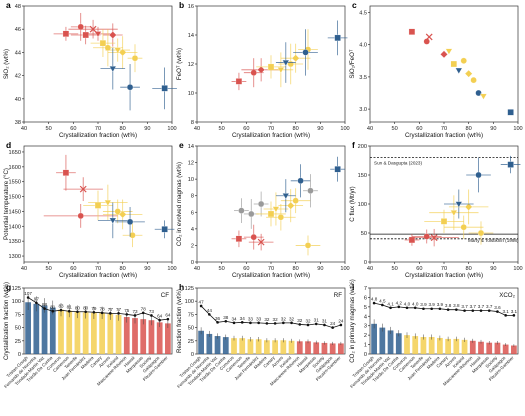 The width and height of the screenshot is (525, 416). Describe the element at coordinates (370, 269) in the screenshot. I see `x-tick-label: 40` at that location.